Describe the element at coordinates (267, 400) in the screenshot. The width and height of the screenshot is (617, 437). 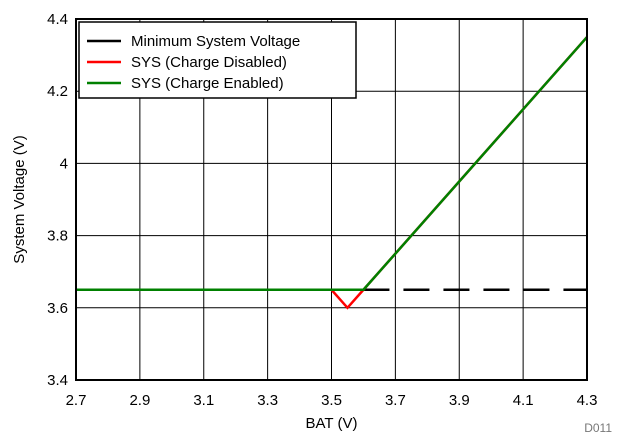
I see `x-tick-label: 3.3` at that location.